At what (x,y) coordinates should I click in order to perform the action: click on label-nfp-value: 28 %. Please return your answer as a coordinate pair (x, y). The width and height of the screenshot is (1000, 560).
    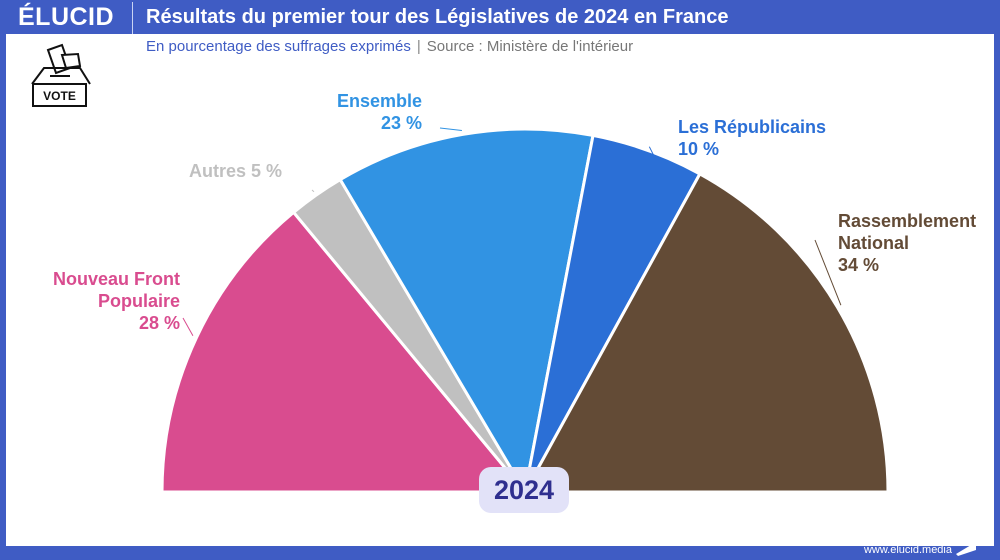
    Looking at the image, I should click on (159, 323).